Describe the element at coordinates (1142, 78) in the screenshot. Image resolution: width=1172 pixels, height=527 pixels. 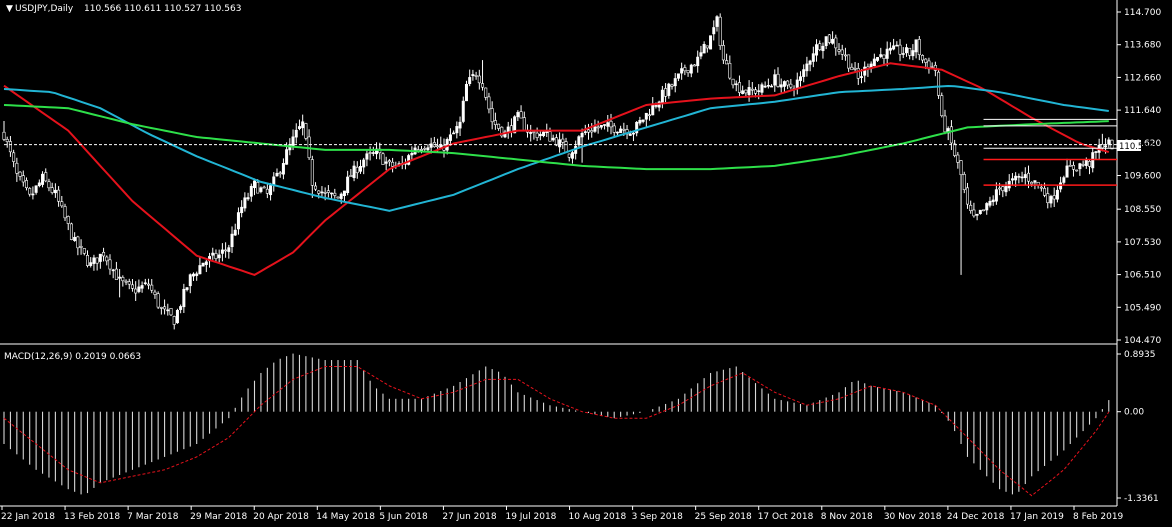
I see `price-tick-label: 112.660` at that location.